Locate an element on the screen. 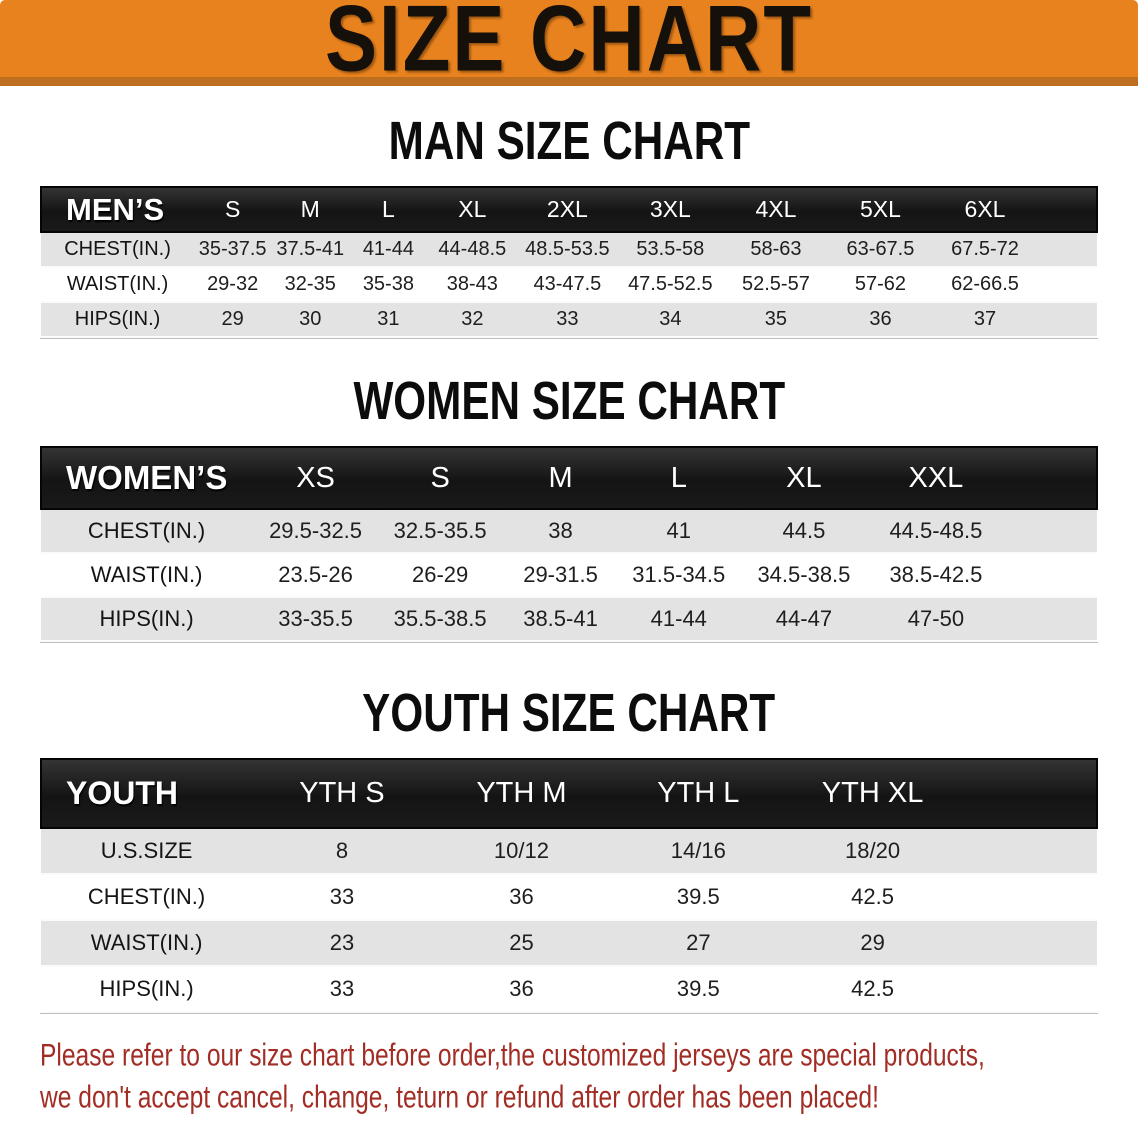 The height and width of the screenshot is (1132, 1138). value-cell: 44-48.5 is located at coordinates (472, 250).